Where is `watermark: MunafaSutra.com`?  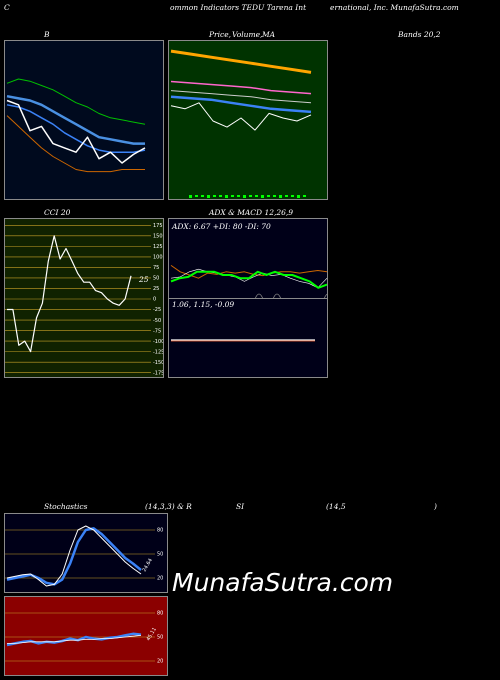 watermark: MunafaSutra.com is located at coordinates (283, 582).